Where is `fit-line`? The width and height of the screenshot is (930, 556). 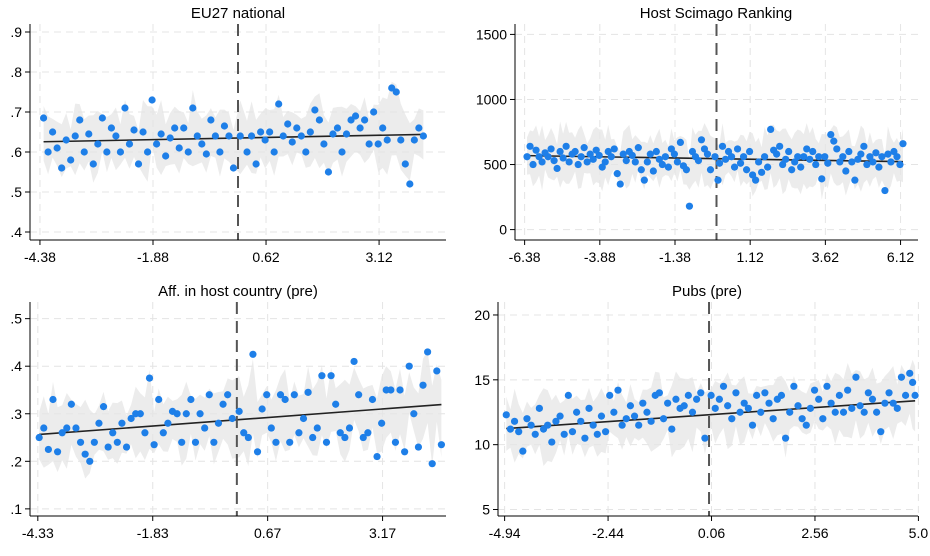 fit-line is located at coordinates (233, 138).